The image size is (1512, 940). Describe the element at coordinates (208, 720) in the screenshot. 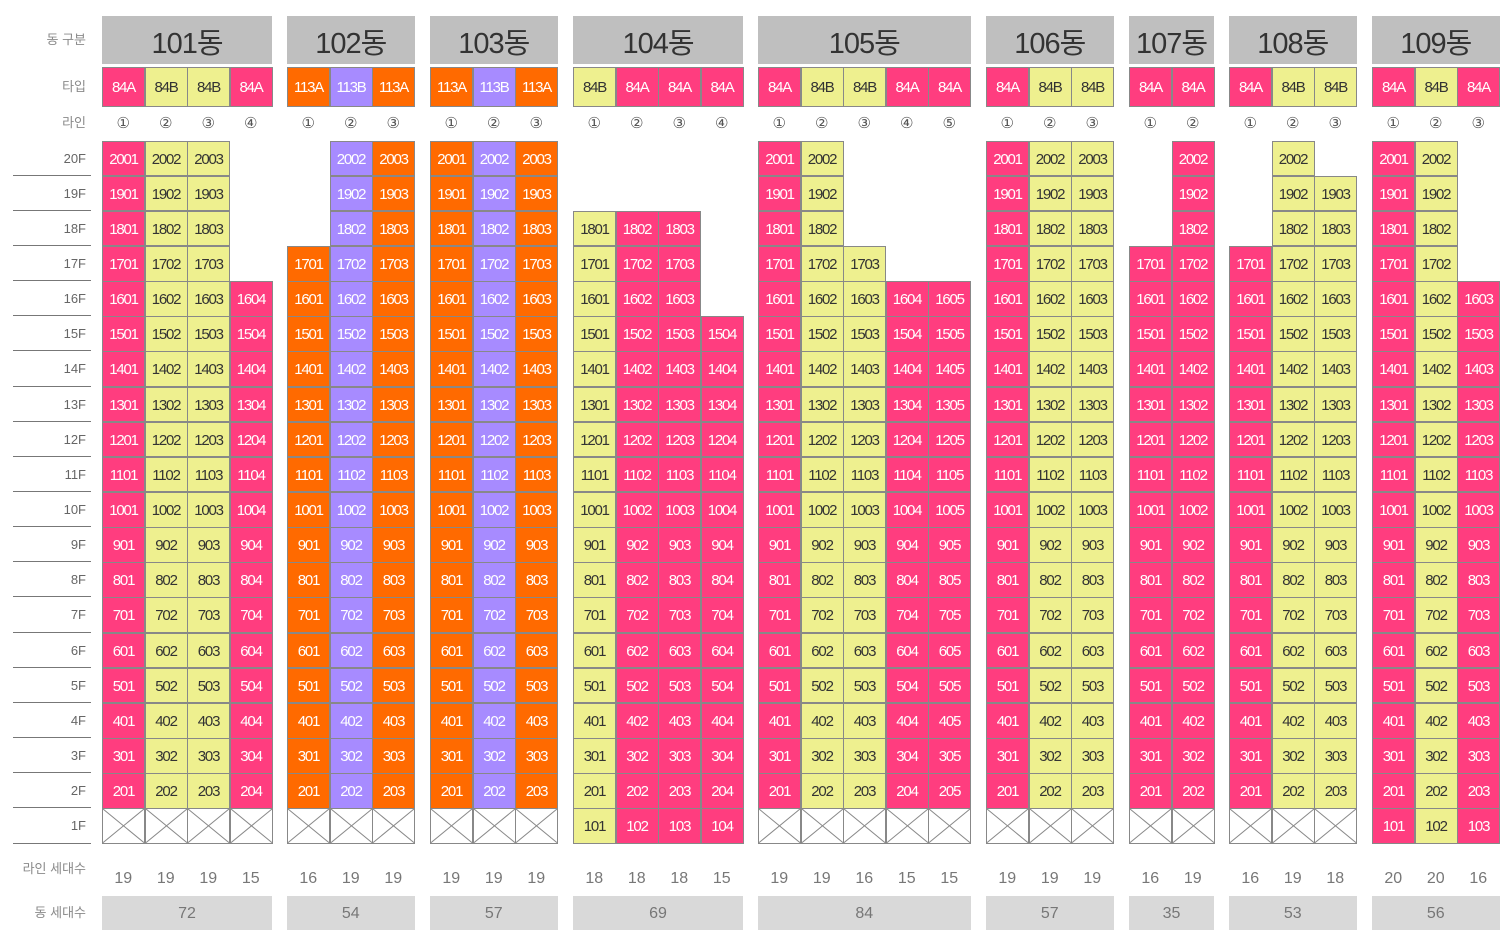

I see `unit-cell: 403` at that location.